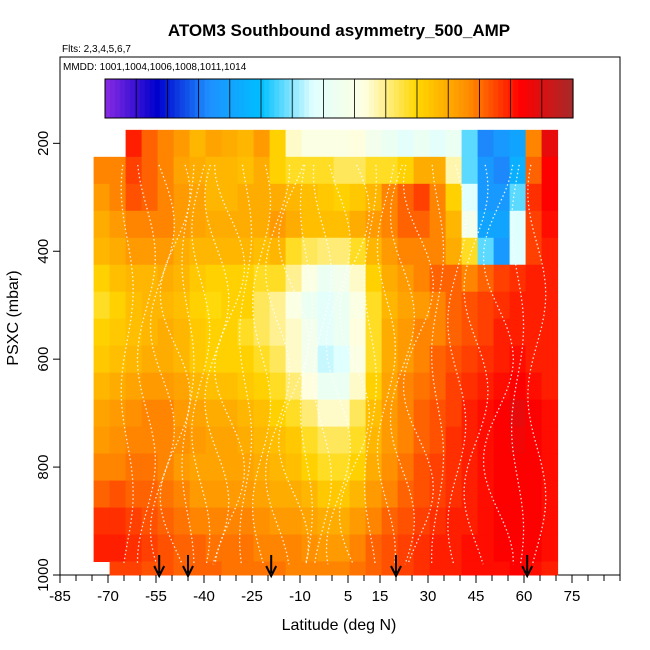 The width and height of the screenshot is (650, 650). I want to click on y-tick-label: 200, so click(43, 143).